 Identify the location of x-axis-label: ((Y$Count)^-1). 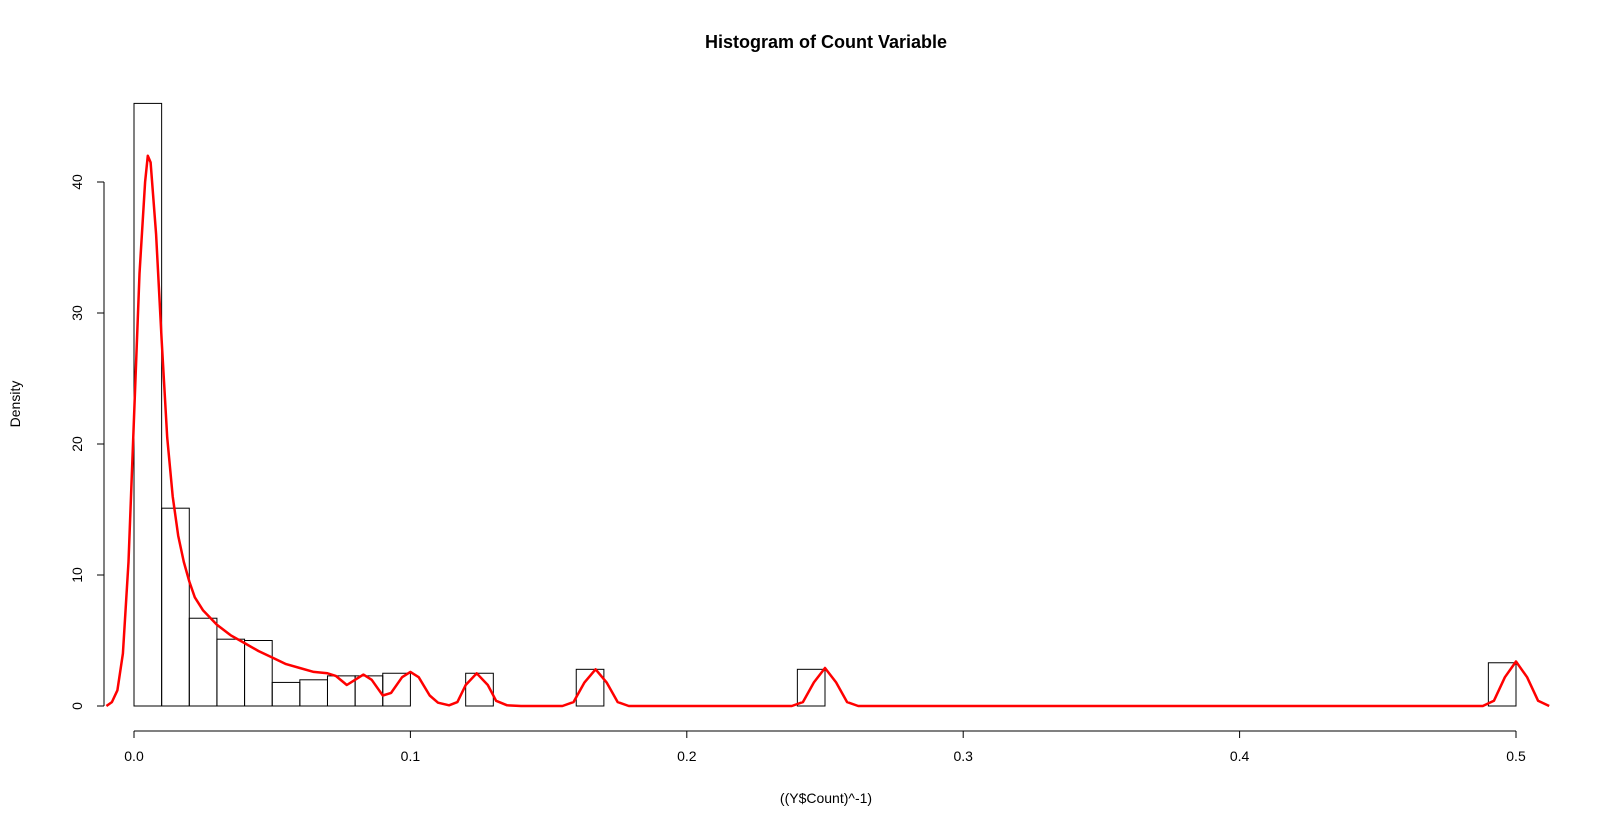
(826, 798).